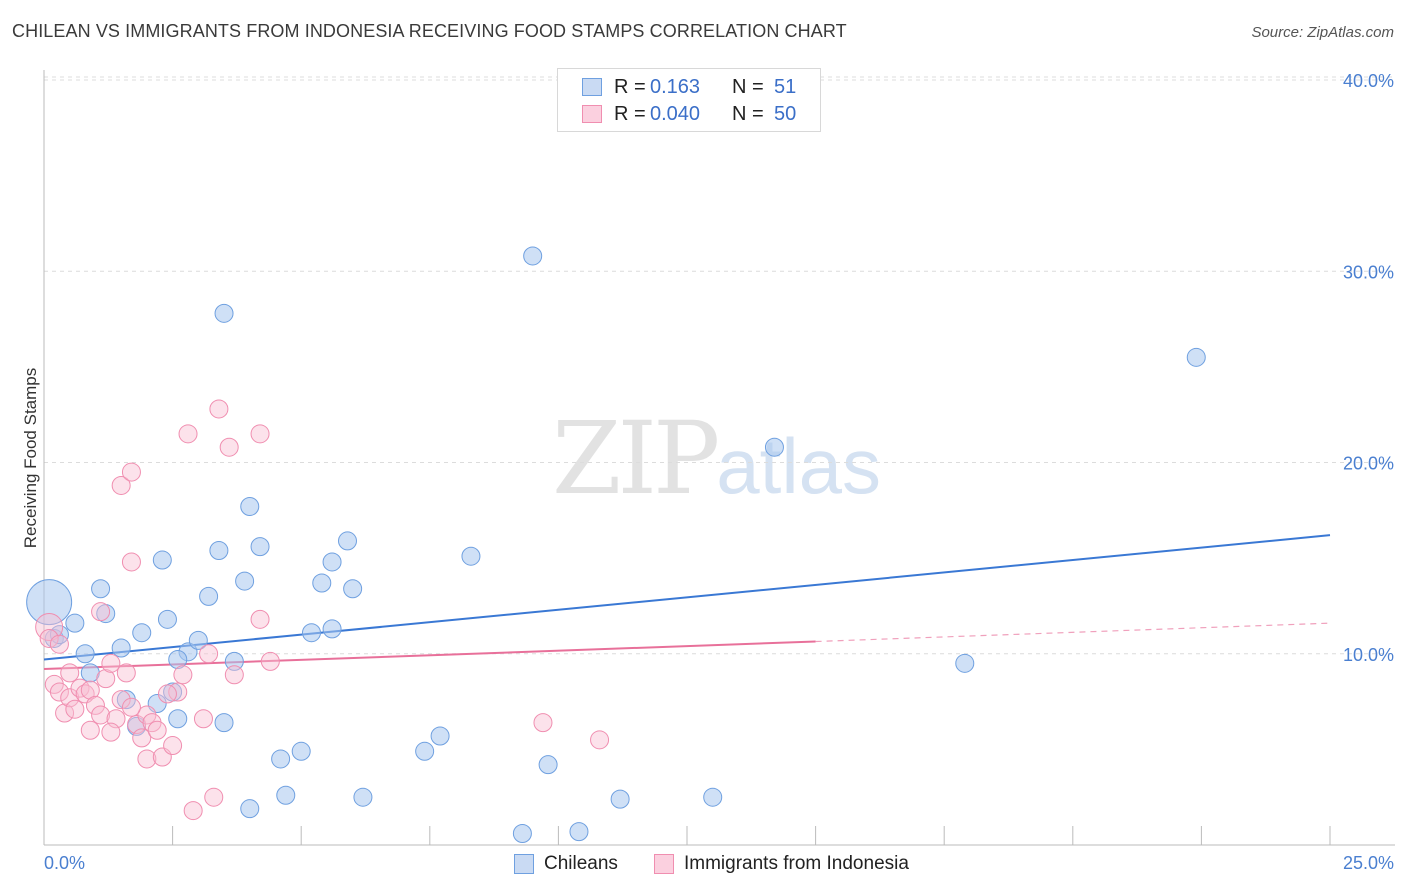 The image size is (1406, 892). I want to click on x-tick-label-max: 25.0%, so click(1368, 863).